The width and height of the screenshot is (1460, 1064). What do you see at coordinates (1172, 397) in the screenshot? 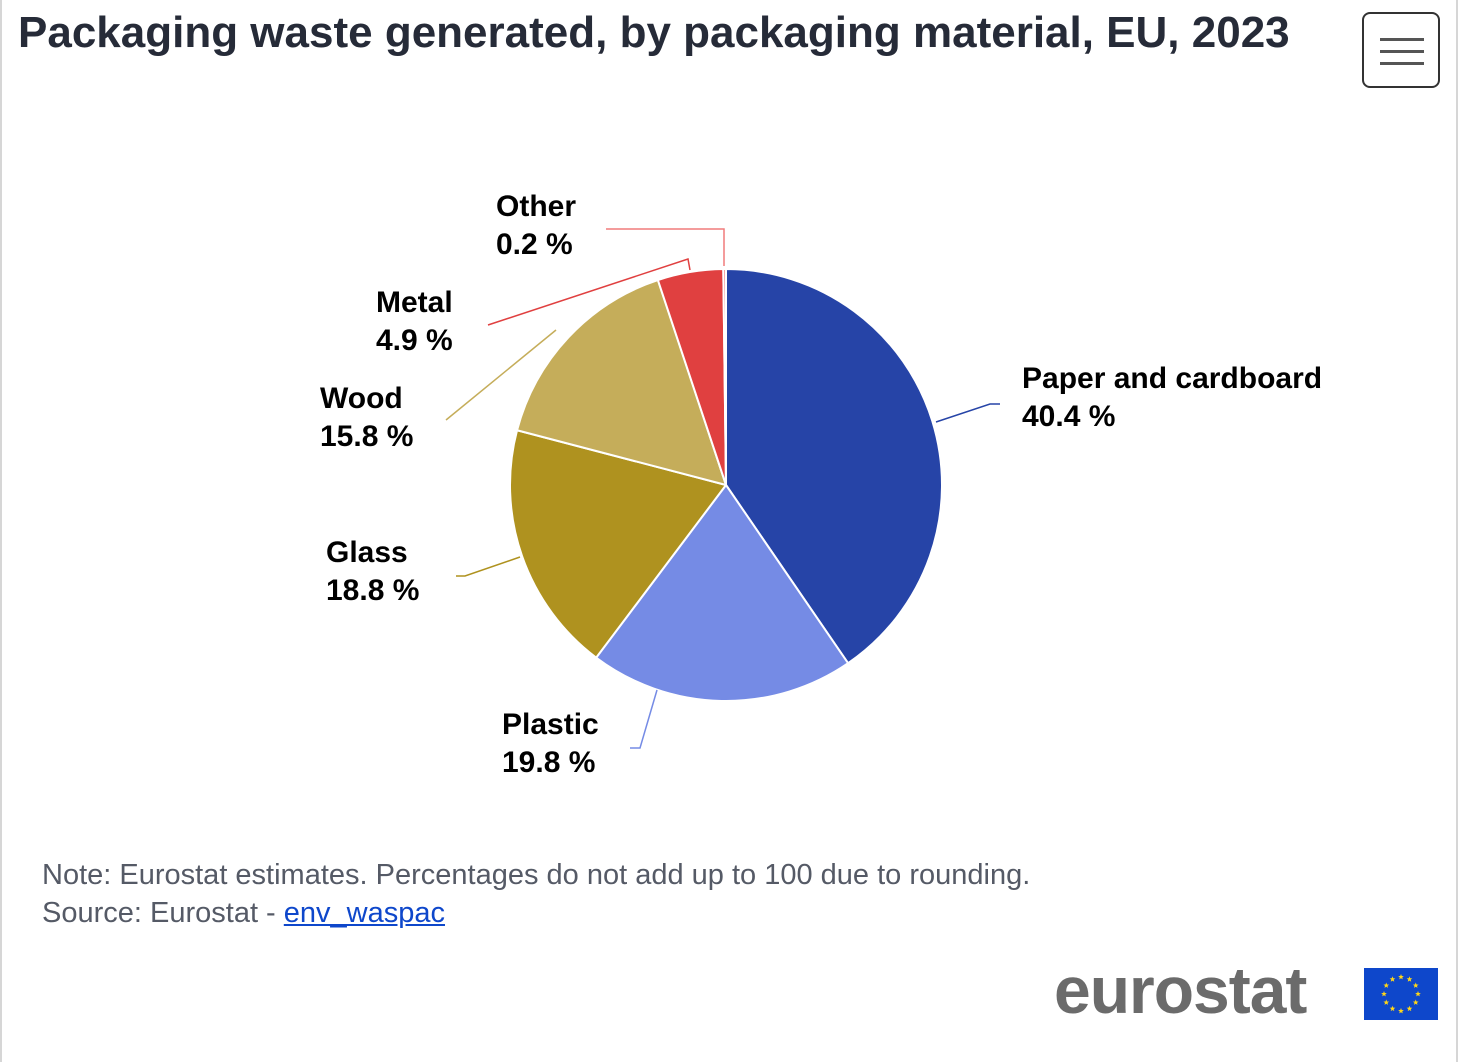
I see `slice-label: Paper and cardboard 40.4 %` at bounding box center [1172, 397].